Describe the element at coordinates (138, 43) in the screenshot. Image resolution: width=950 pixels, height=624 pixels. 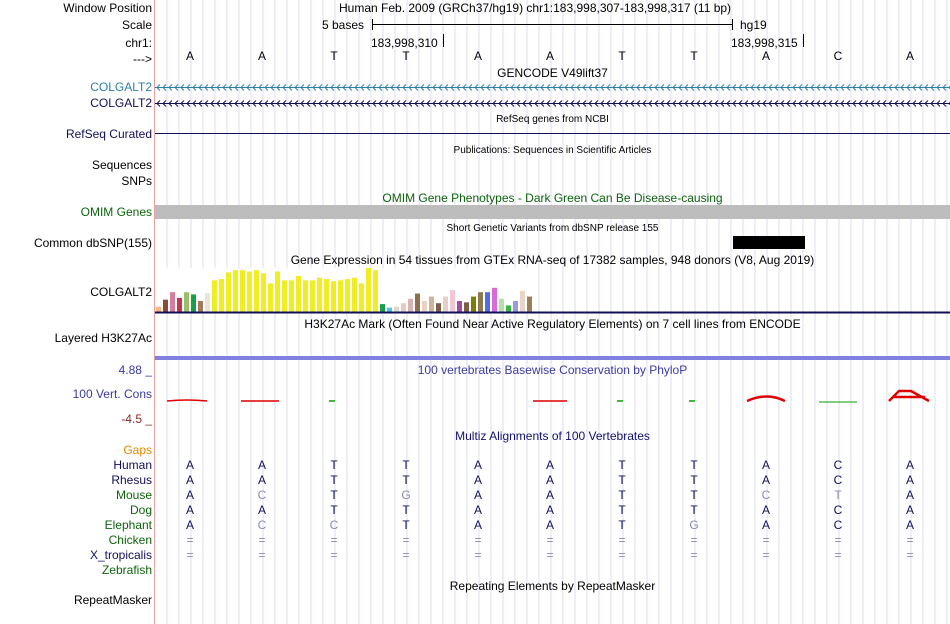
I see `chr-label: chr1:` at that location.